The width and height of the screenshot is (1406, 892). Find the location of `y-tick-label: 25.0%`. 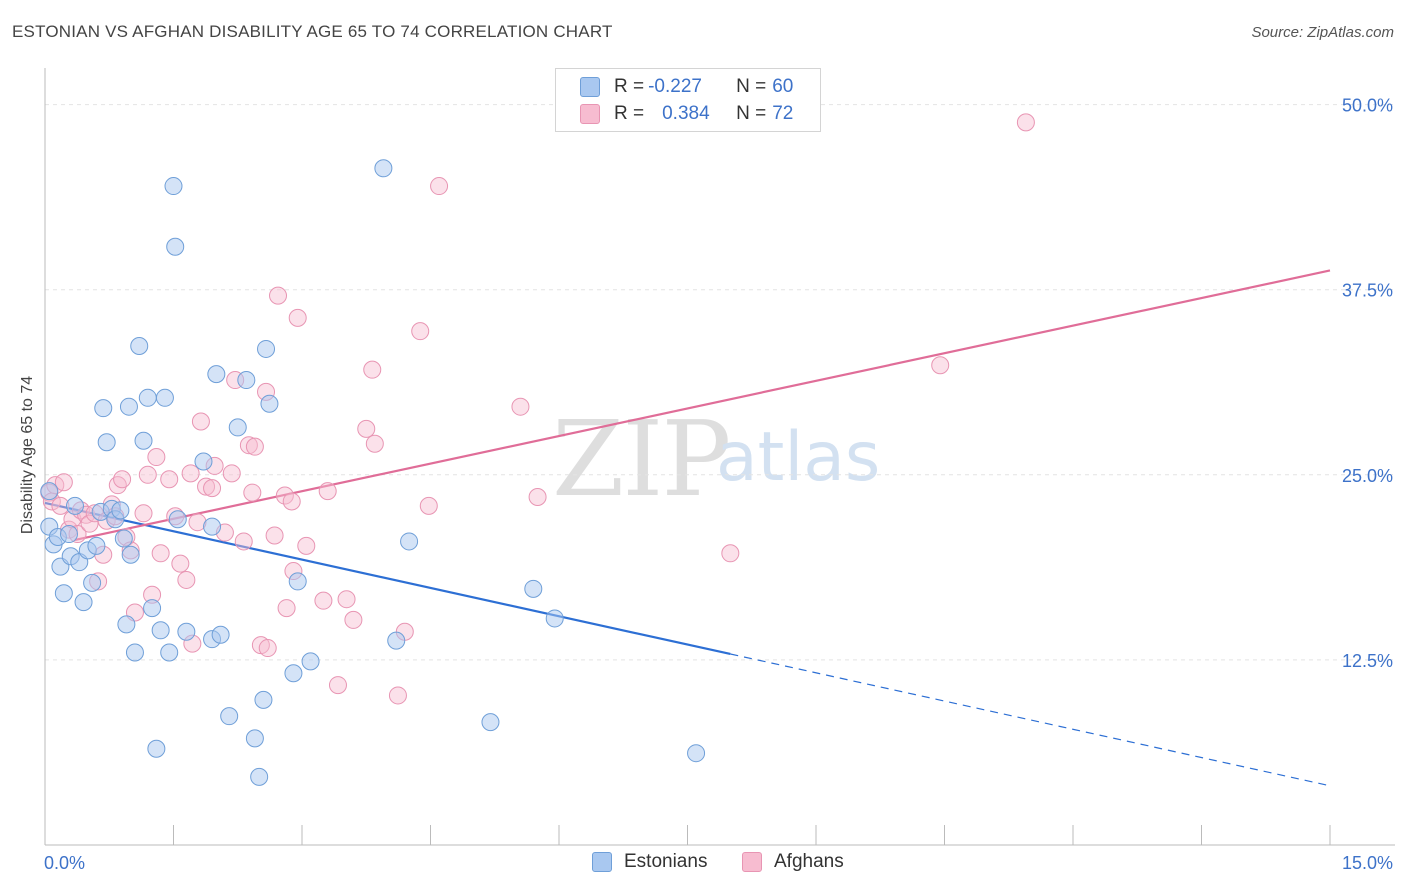

y-tick-label: 25.0% is located at coordinates (1367, 476).